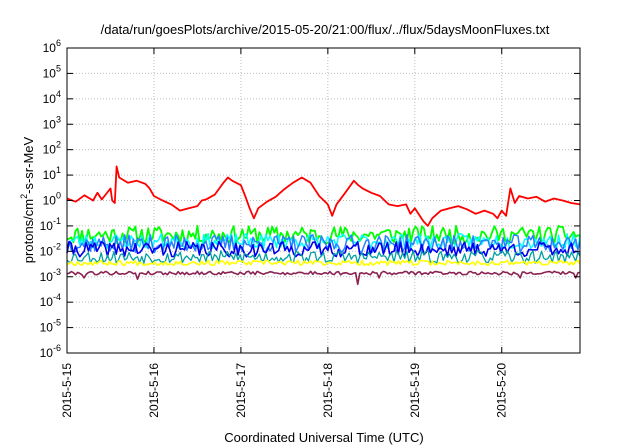  What do you see at coordinates (241, 390) in the screenshot?
I see `x-tick-label: 2015-5-17` at bounding box center [241, 390].